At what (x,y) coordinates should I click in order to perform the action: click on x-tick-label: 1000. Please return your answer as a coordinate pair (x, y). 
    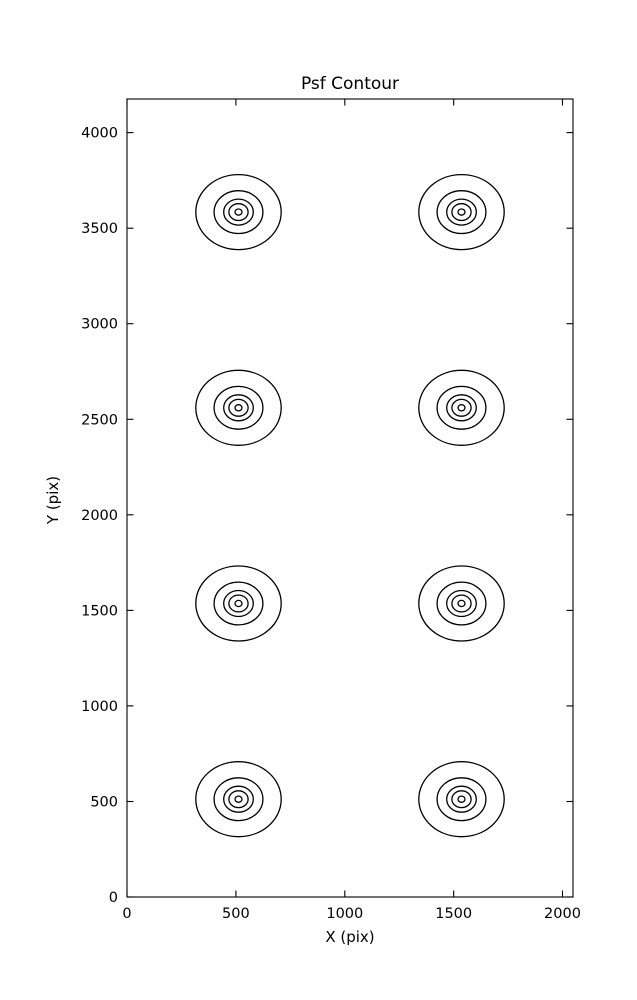
    Looking at the image, I should click on (344, 914).